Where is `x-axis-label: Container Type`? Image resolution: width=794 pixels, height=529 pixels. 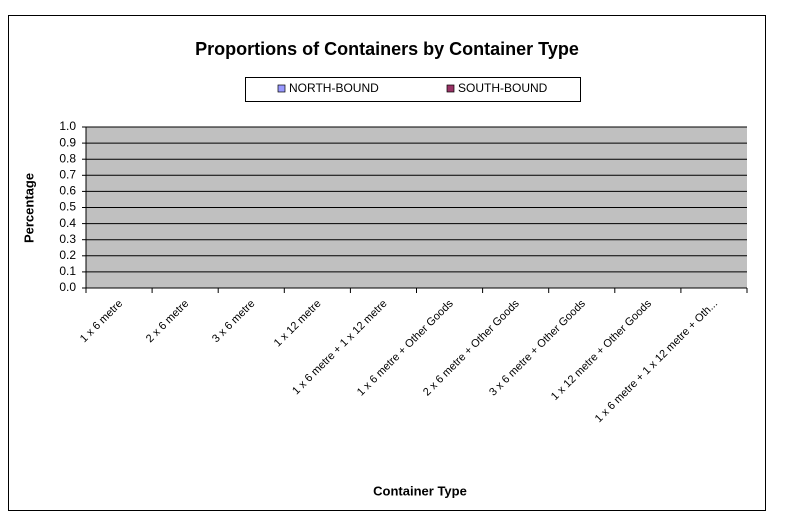
x-axis-label: Container Type is located at coordinates (420, 490).